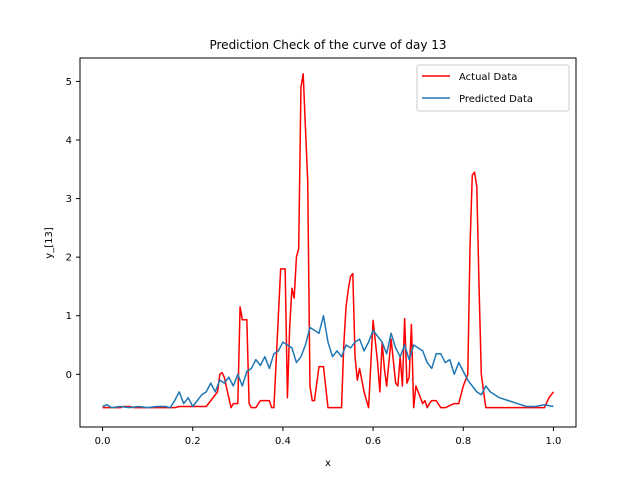 This screenshot has width=640, height=480. I want to click on y-tick-label: 2, so click(69, 258).